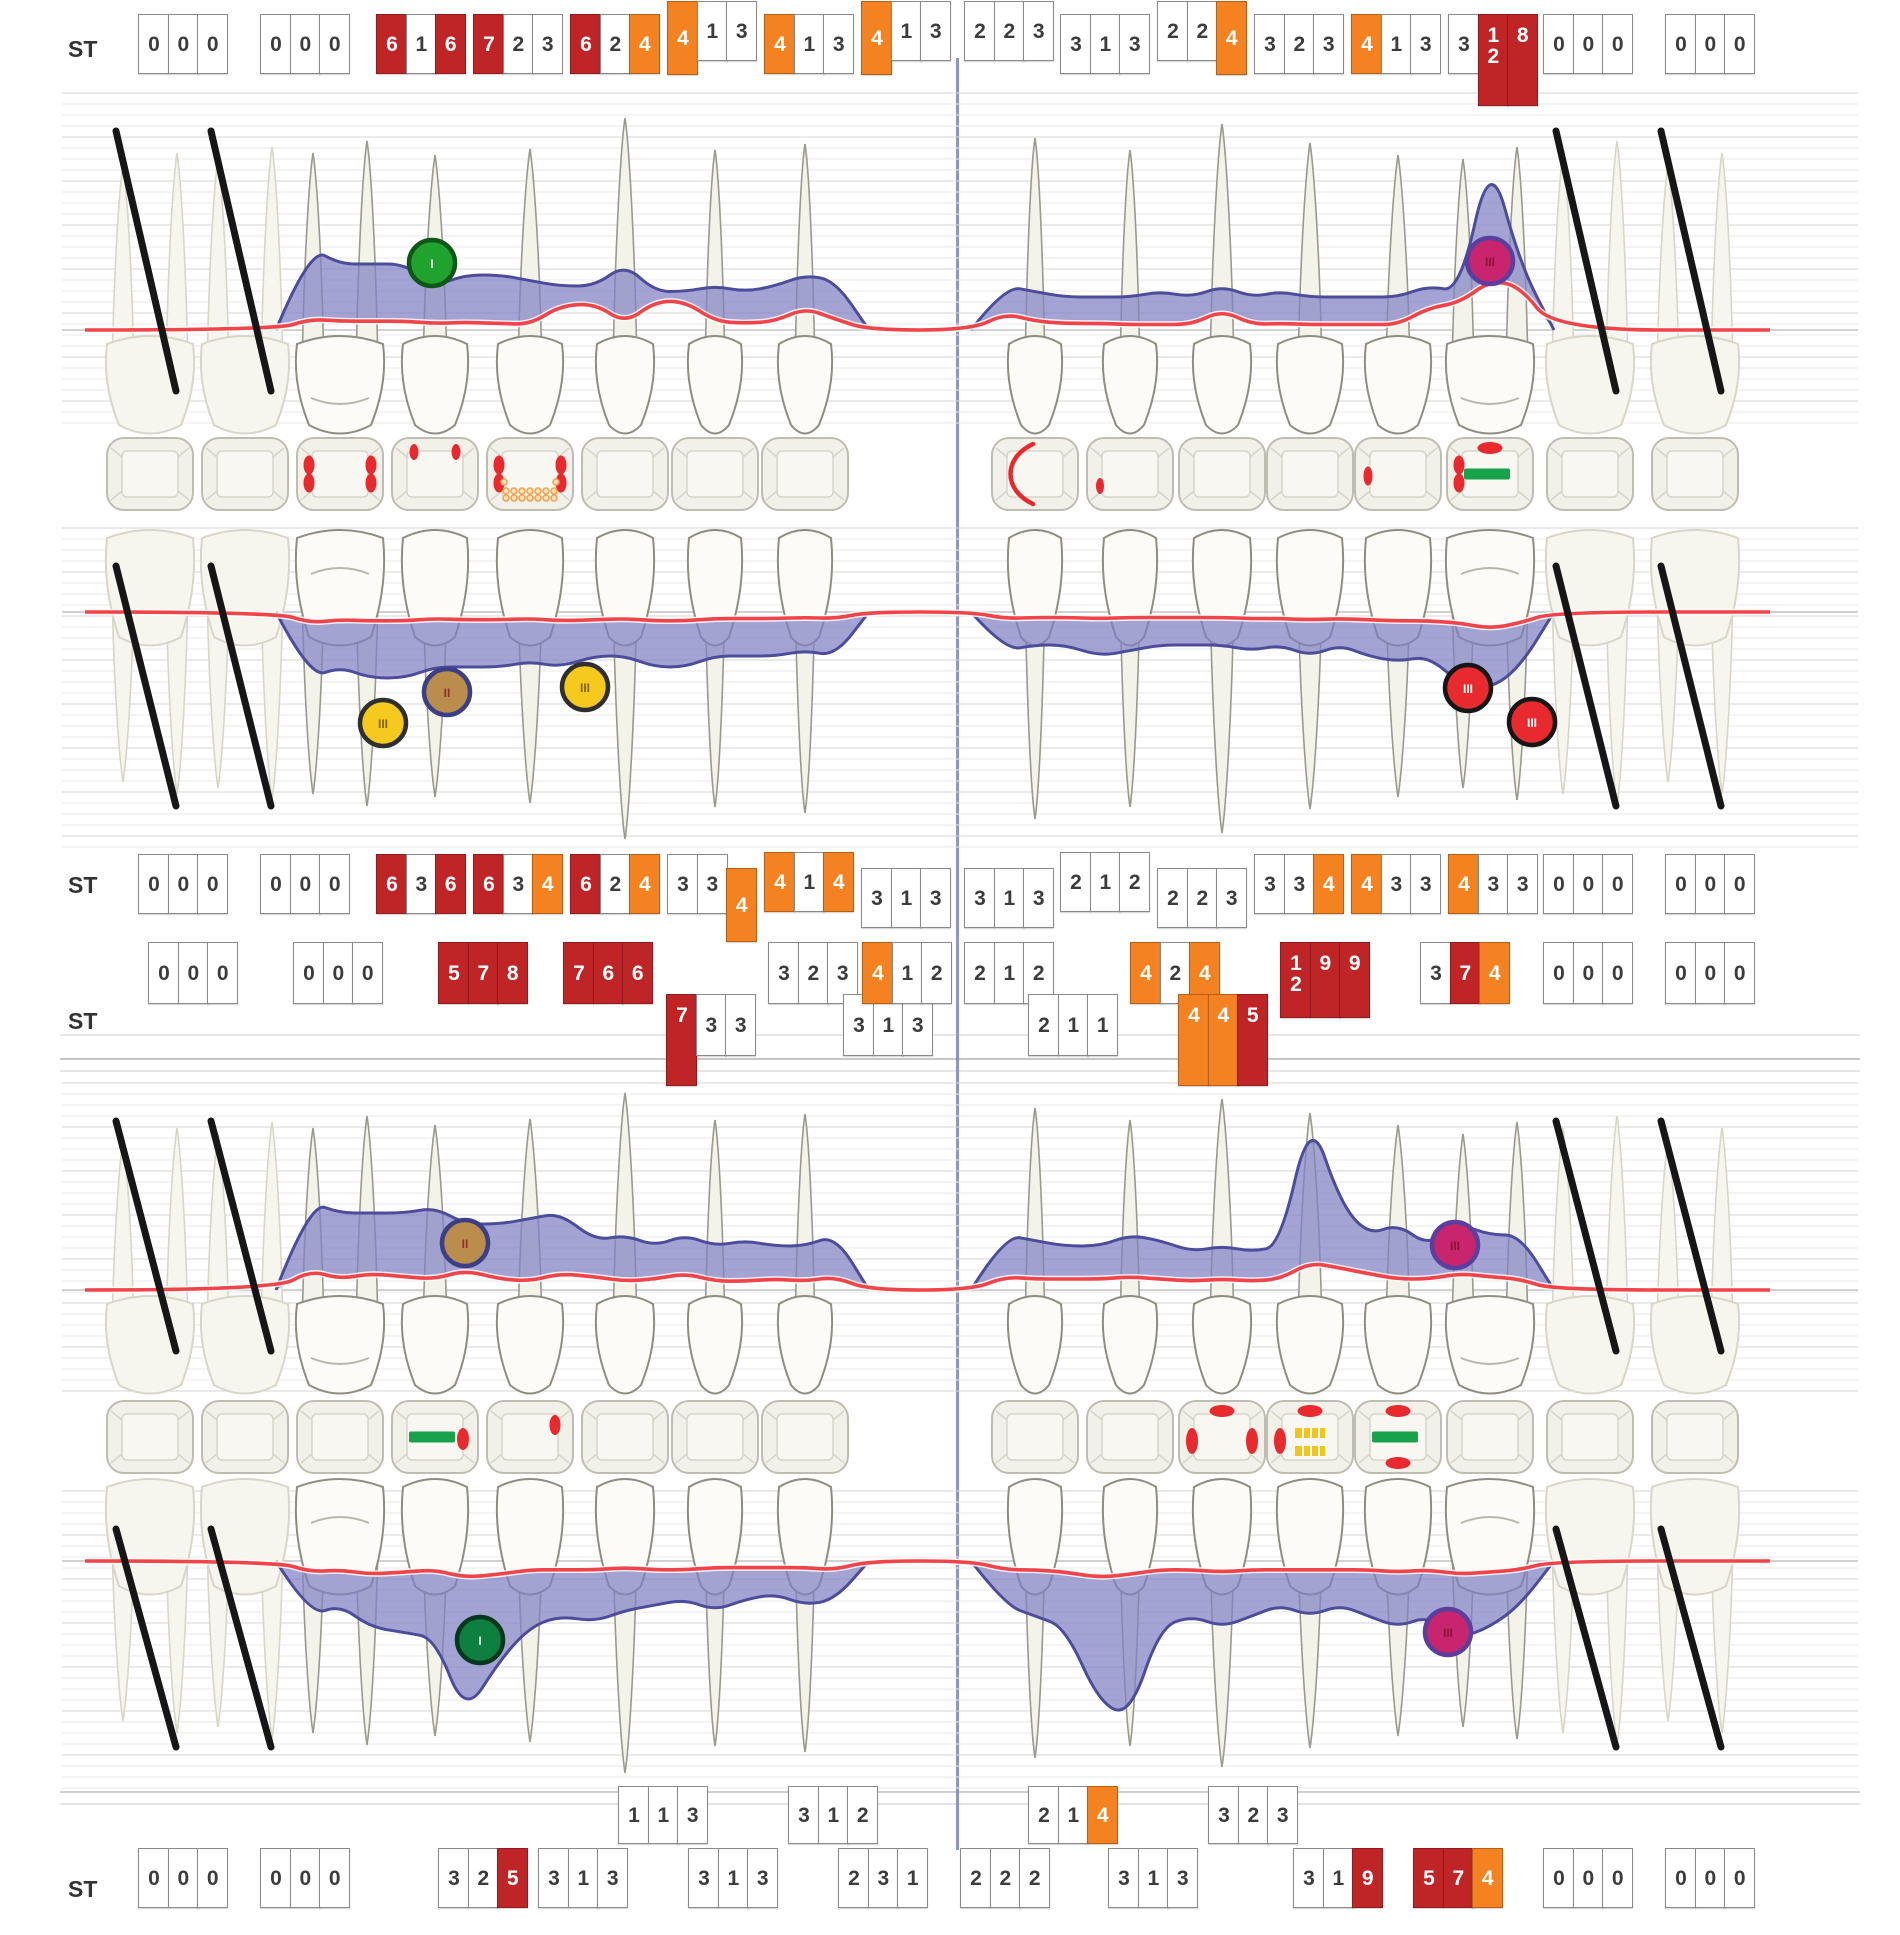  I want to click on probing-depth-cell: 9, so click(1325, 980).